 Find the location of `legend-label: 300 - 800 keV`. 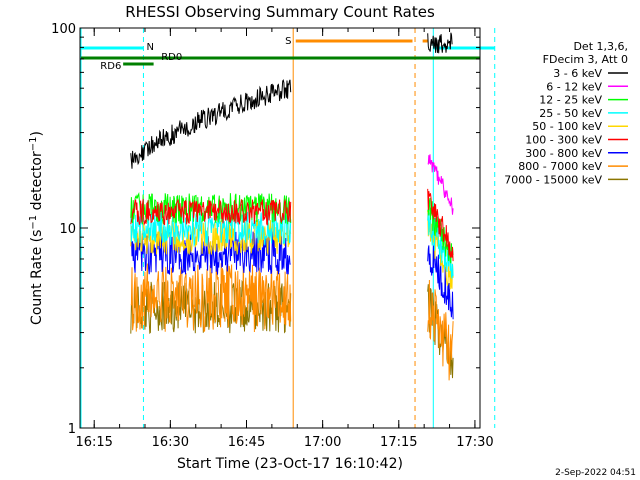

legend-label: 300 - 800 keV is located at coordinates (563, 153).